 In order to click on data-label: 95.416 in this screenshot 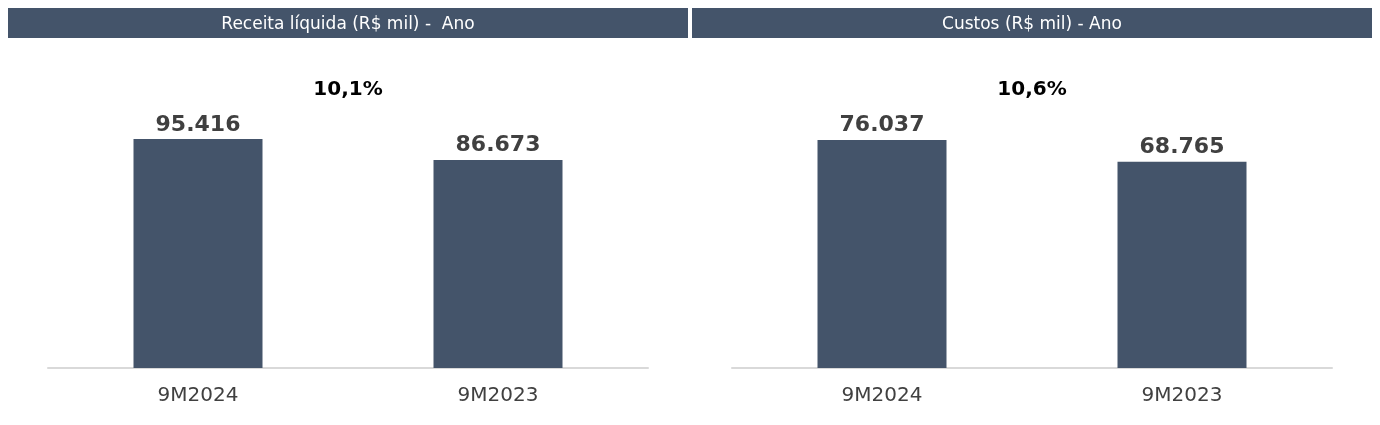, I will do `click(198, 123)`.